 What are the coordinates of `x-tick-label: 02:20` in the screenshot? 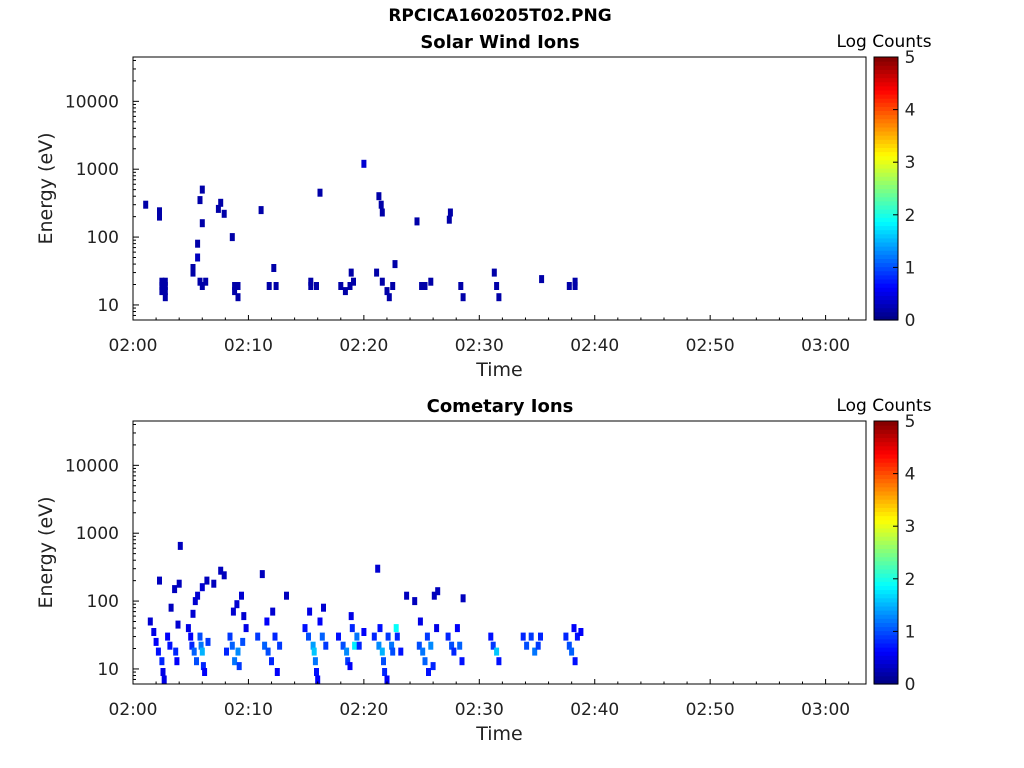 It's located at (363, 710).